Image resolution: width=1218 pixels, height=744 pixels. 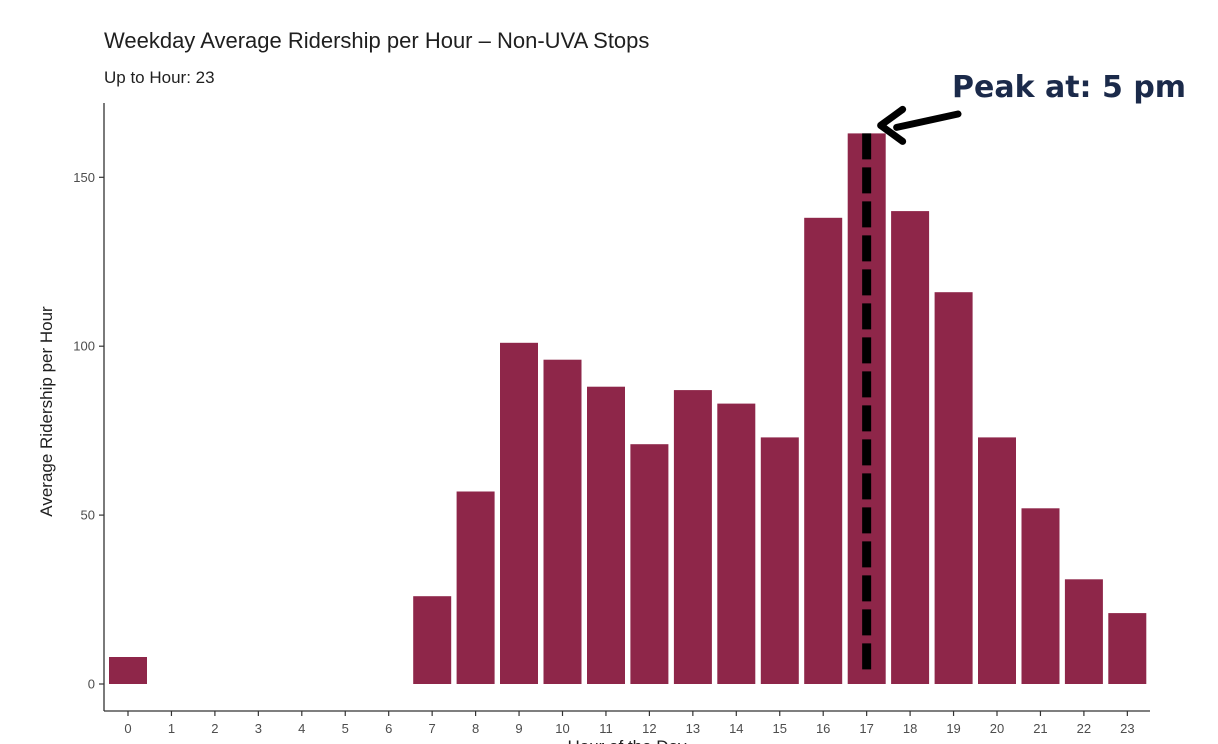 What do you see at coordinates (823, 728) in the screenshot?
I see `x-tick-label-16: 16` at bounding box center [823, 728].